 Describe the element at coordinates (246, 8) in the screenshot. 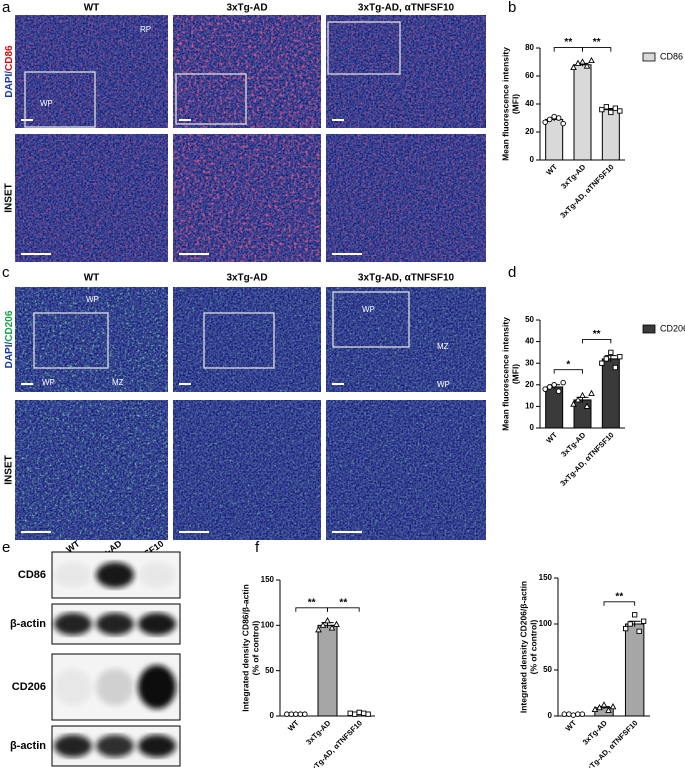

I see `column-label: 3xTg-AD` at that location.